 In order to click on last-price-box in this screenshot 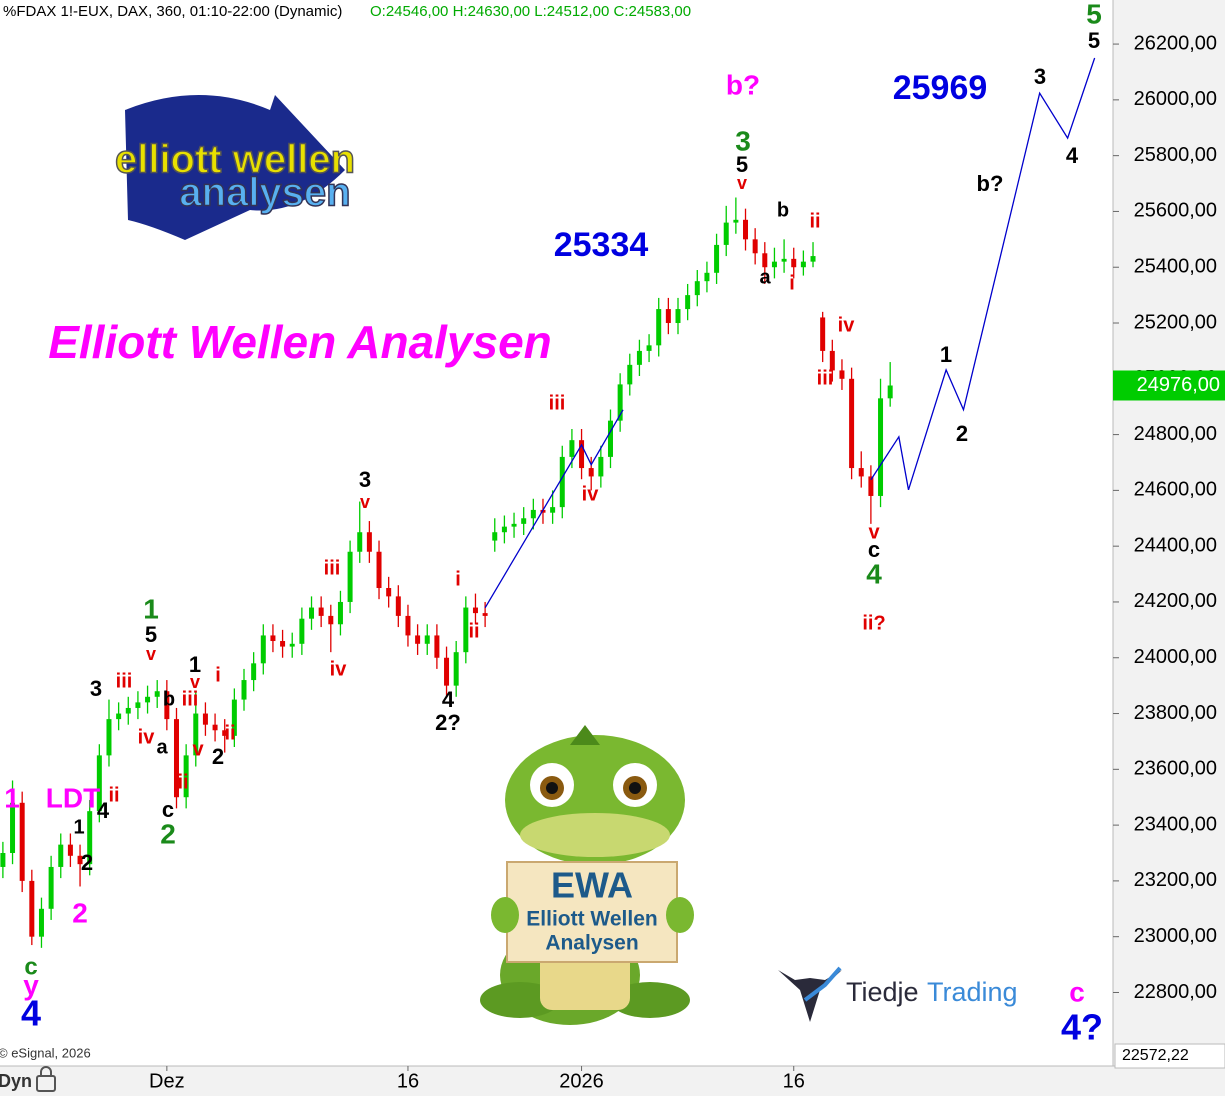, I will do `click(1169, 385)`.